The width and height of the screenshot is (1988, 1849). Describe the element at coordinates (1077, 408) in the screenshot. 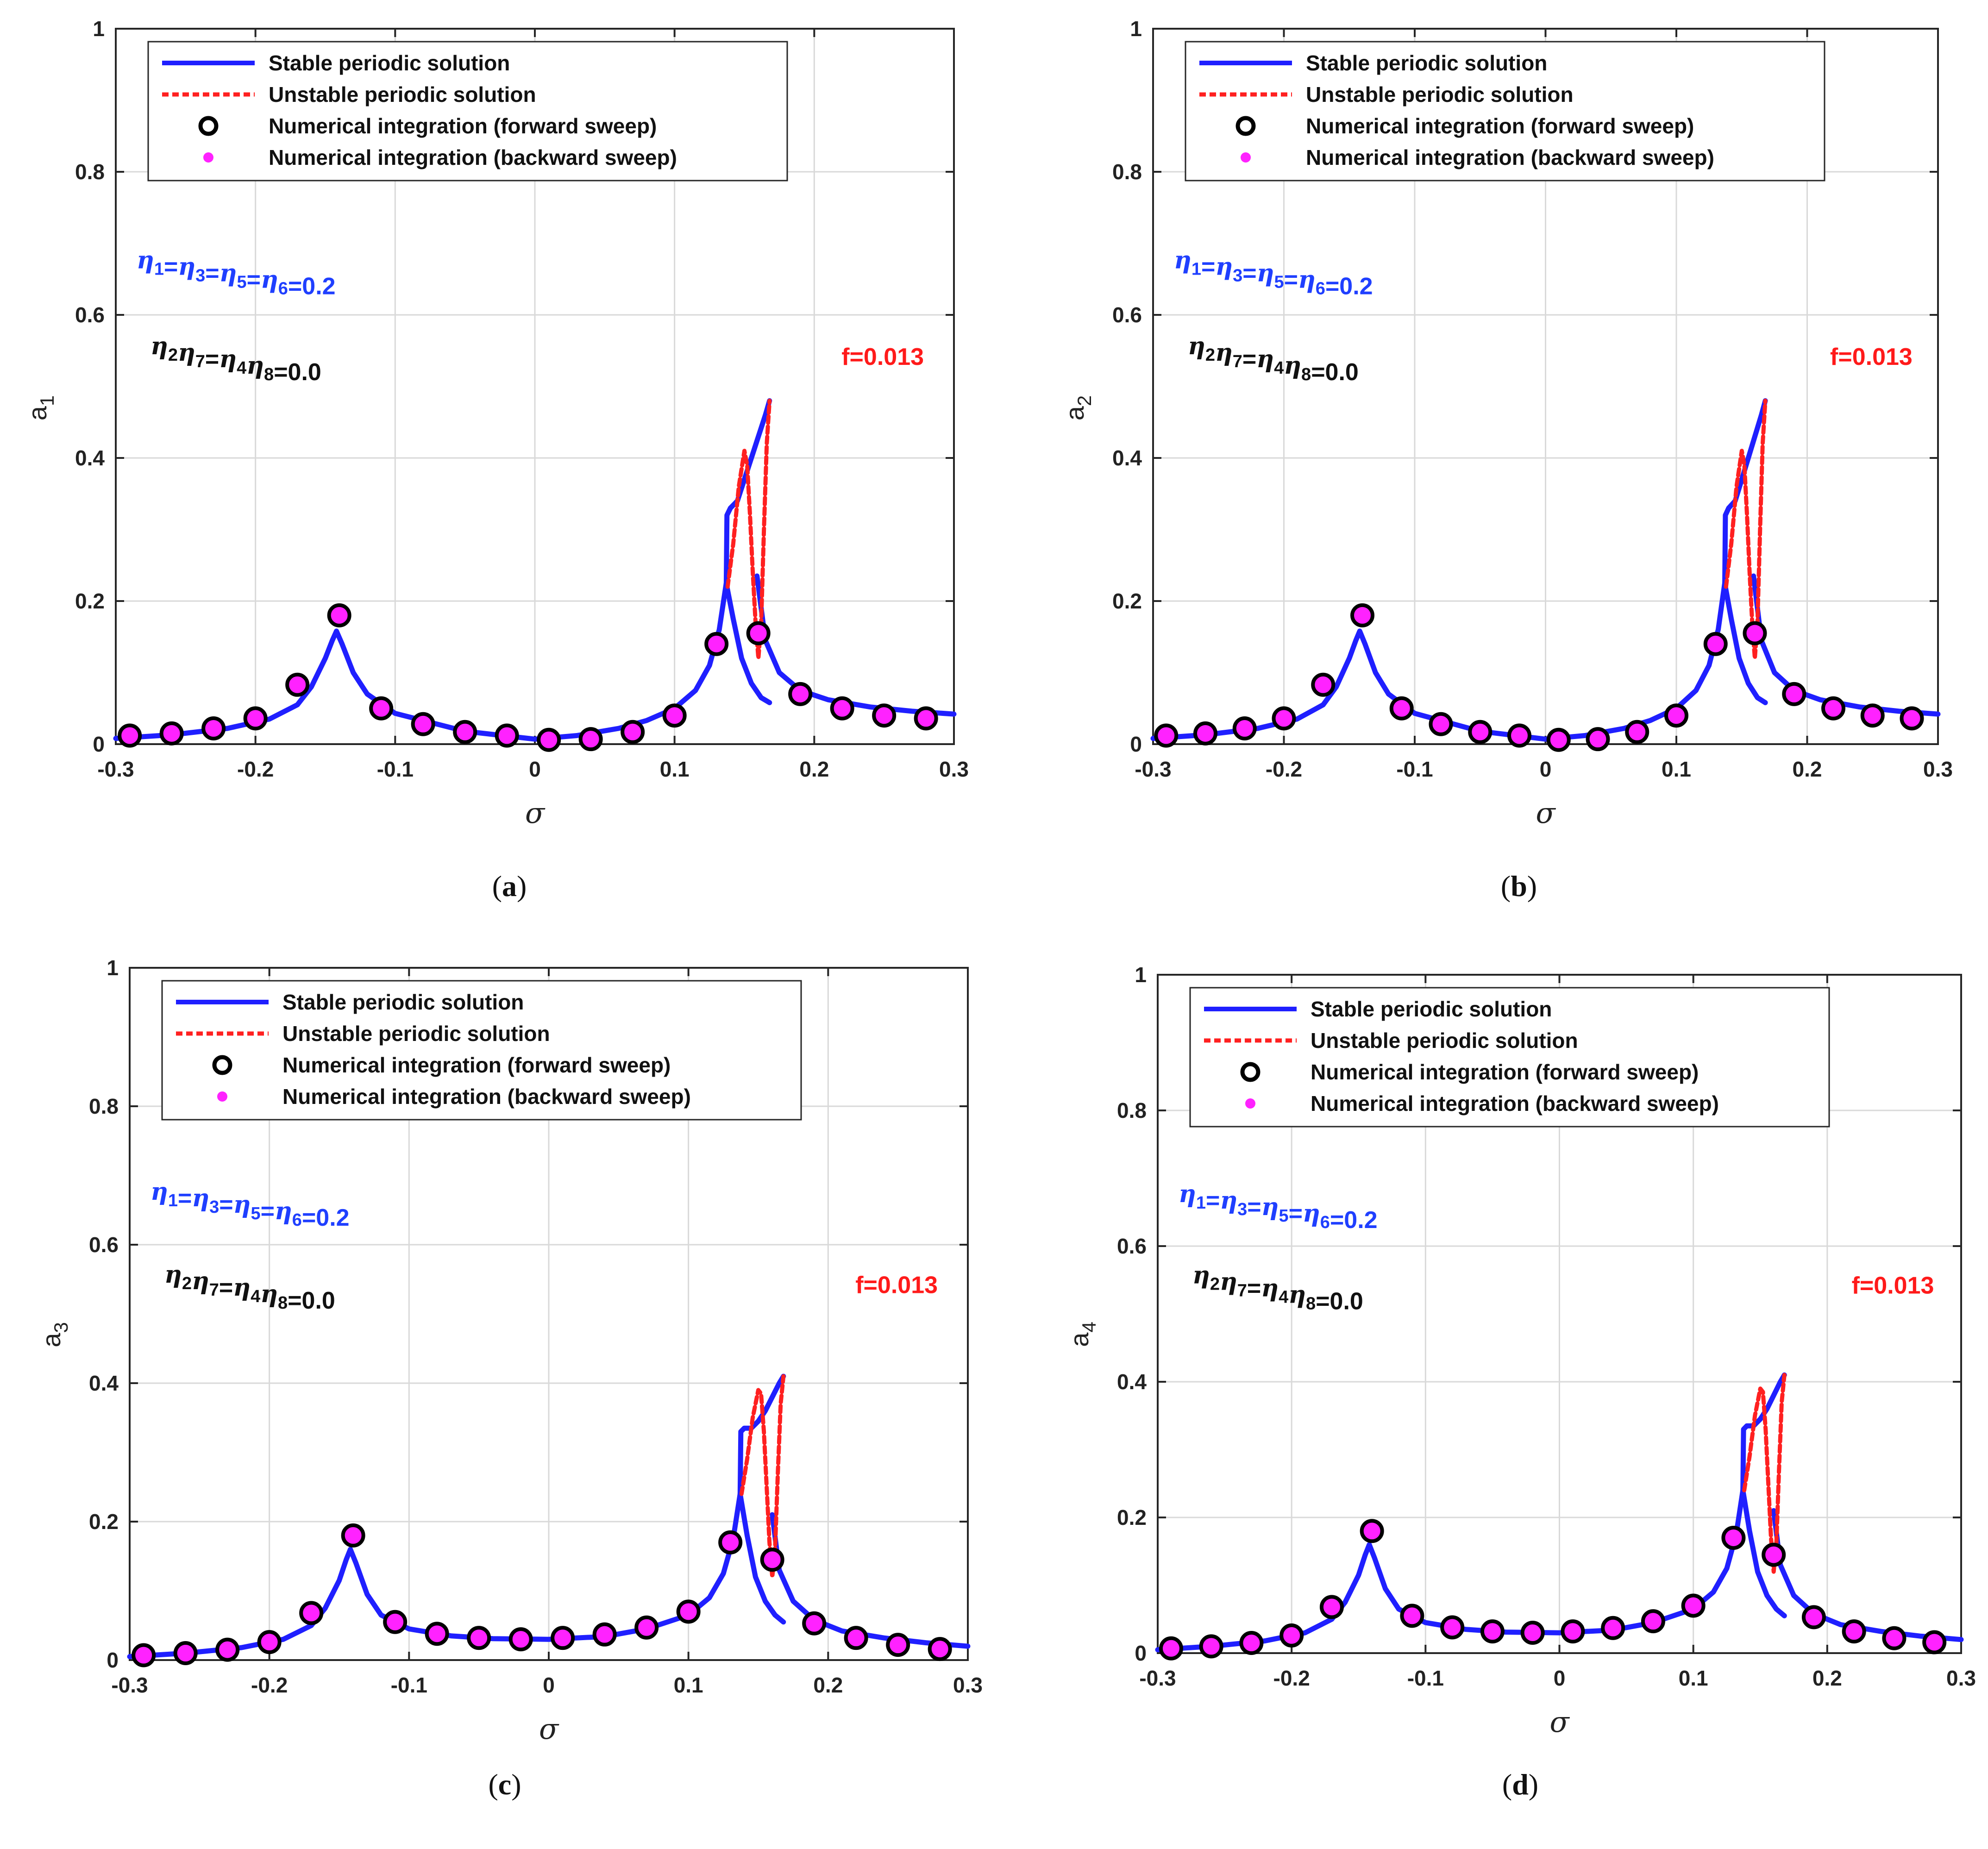

I see `y-axis-label: a2` at that location.